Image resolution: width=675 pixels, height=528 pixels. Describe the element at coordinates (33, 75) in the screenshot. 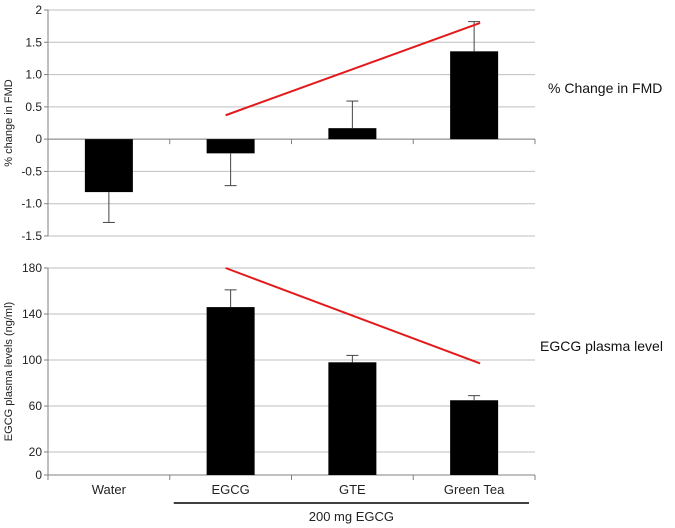

I see `y-tick-label: 1.0` at that location.